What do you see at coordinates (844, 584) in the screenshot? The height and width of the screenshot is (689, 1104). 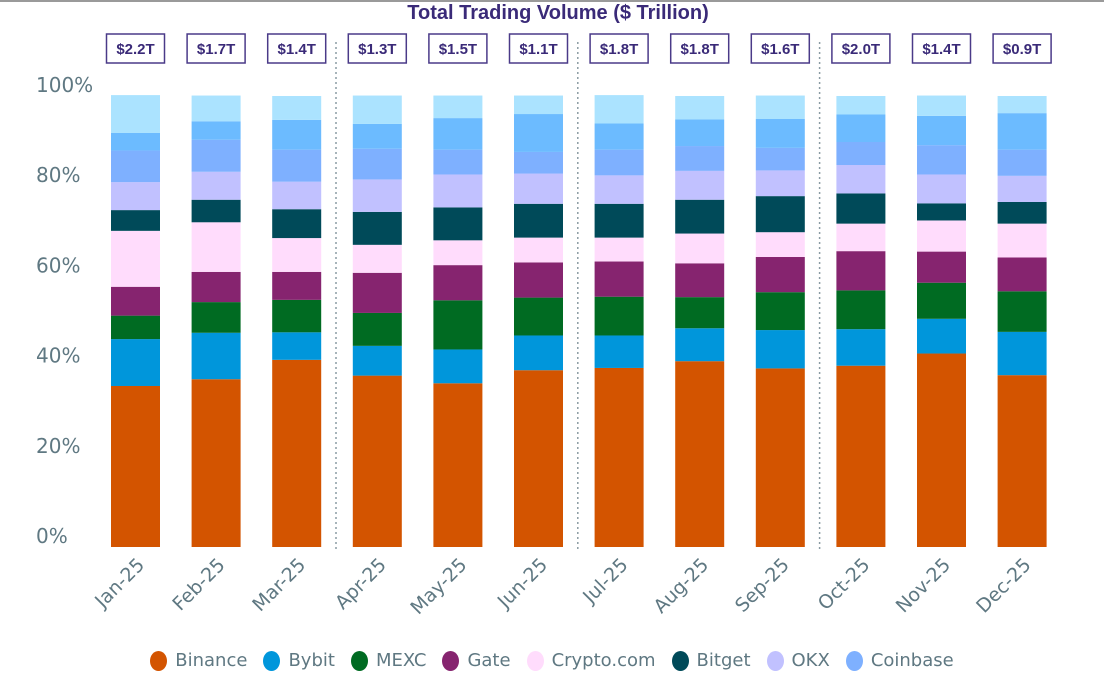 I see `x-tick-label: Oct-25` at bounding box center [844, 584].